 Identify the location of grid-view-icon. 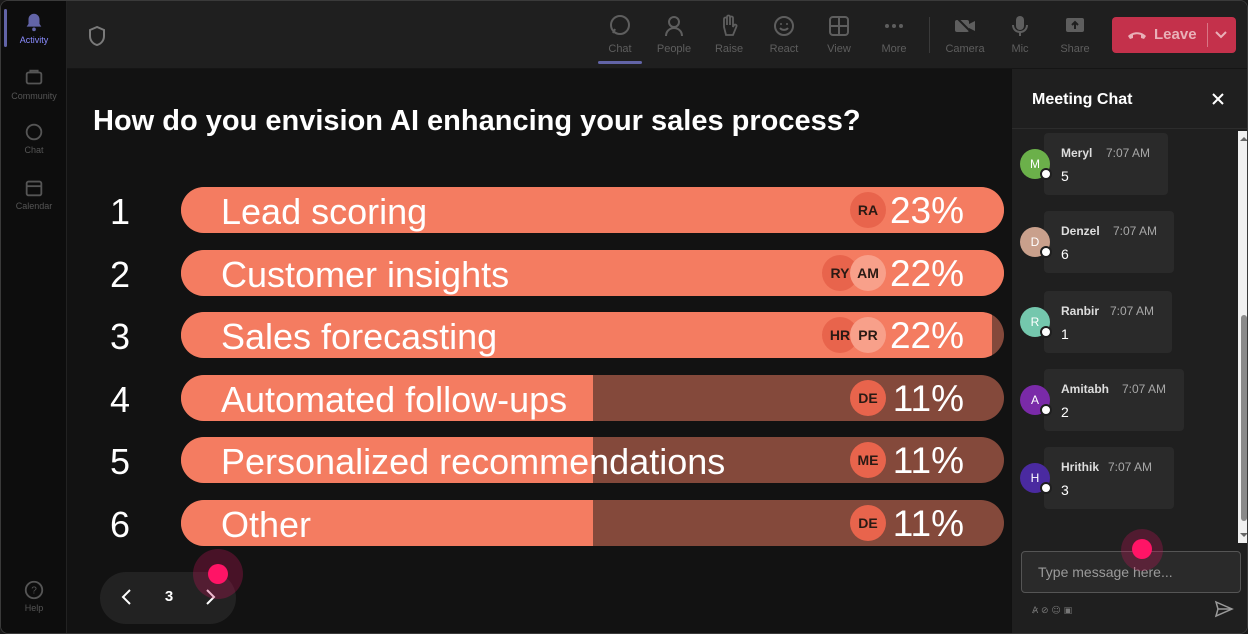
(839, 26).